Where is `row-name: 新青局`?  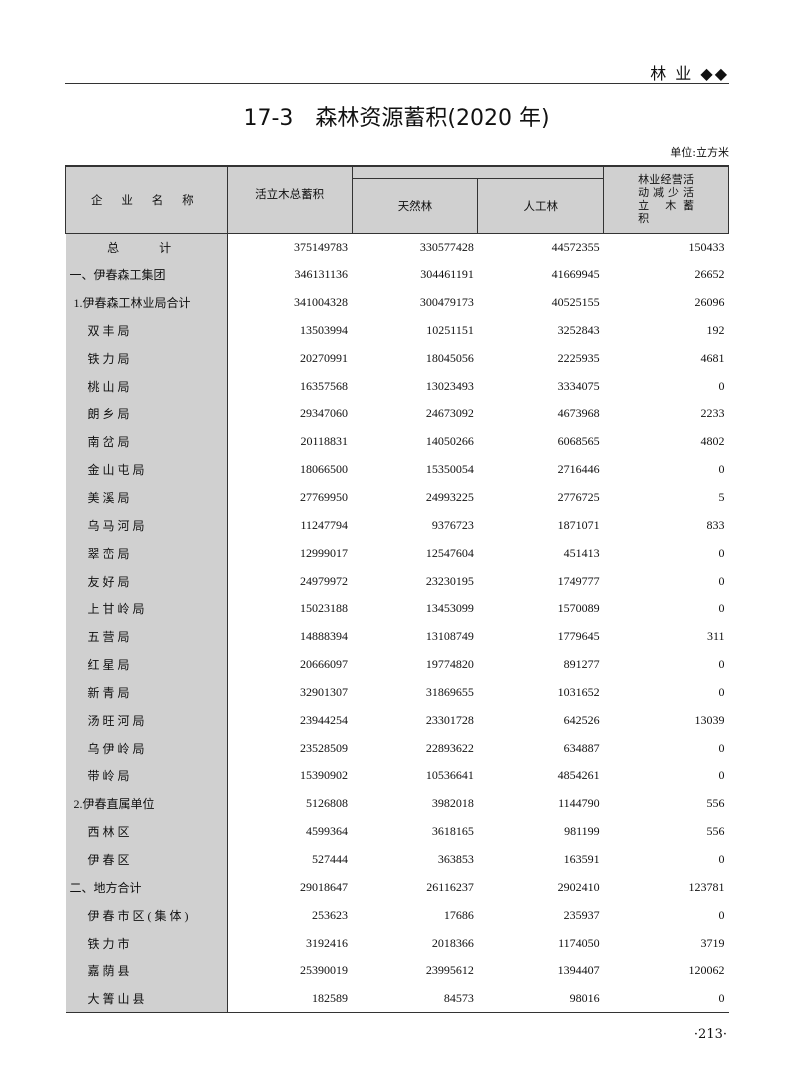 row-name: 新青局 is located at coordinates (146, 692).